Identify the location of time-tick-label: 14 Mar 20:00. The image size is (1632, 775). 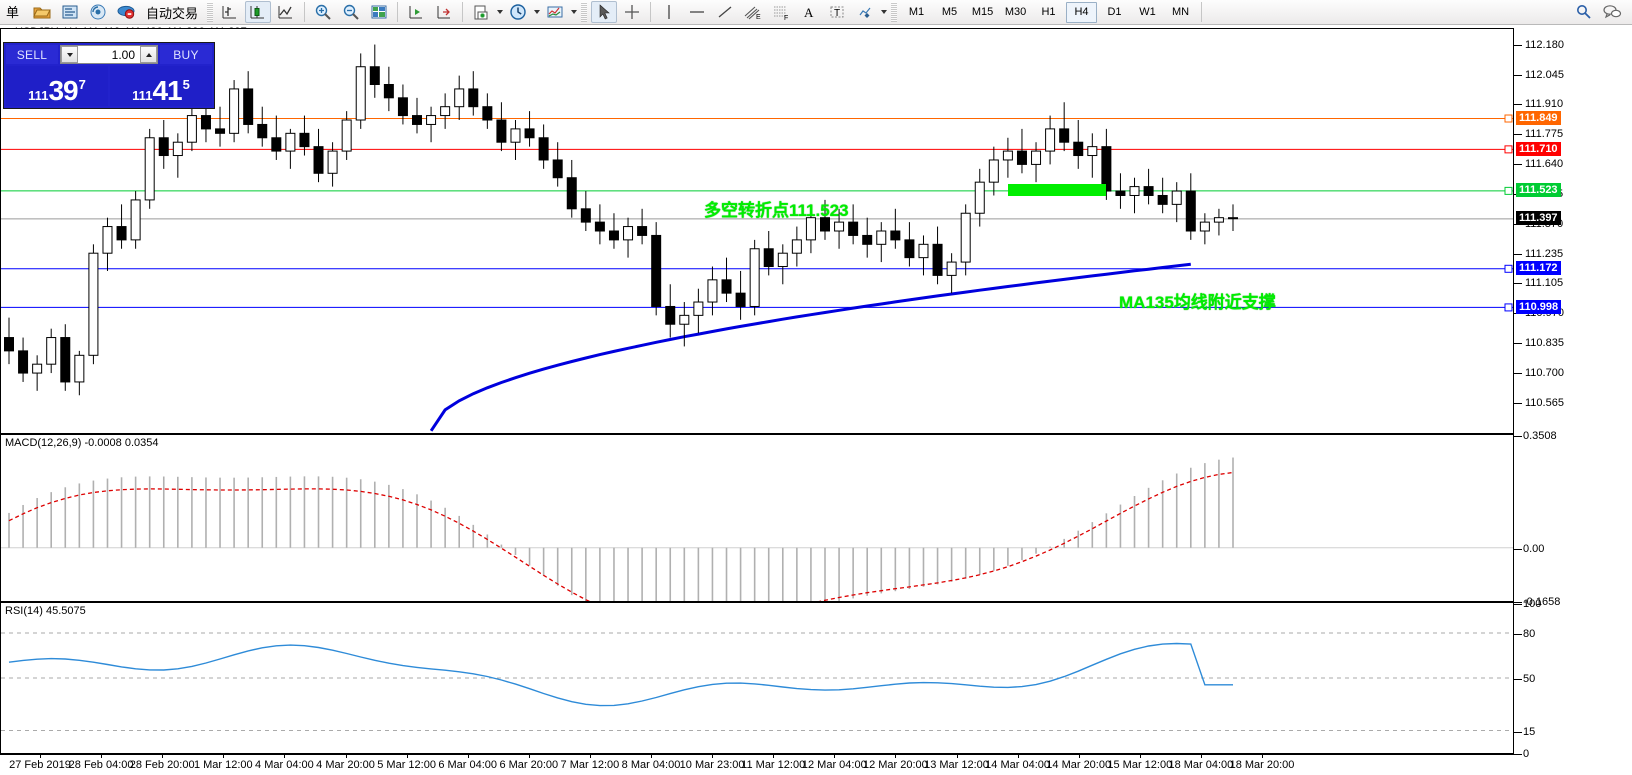
(1079, 765).